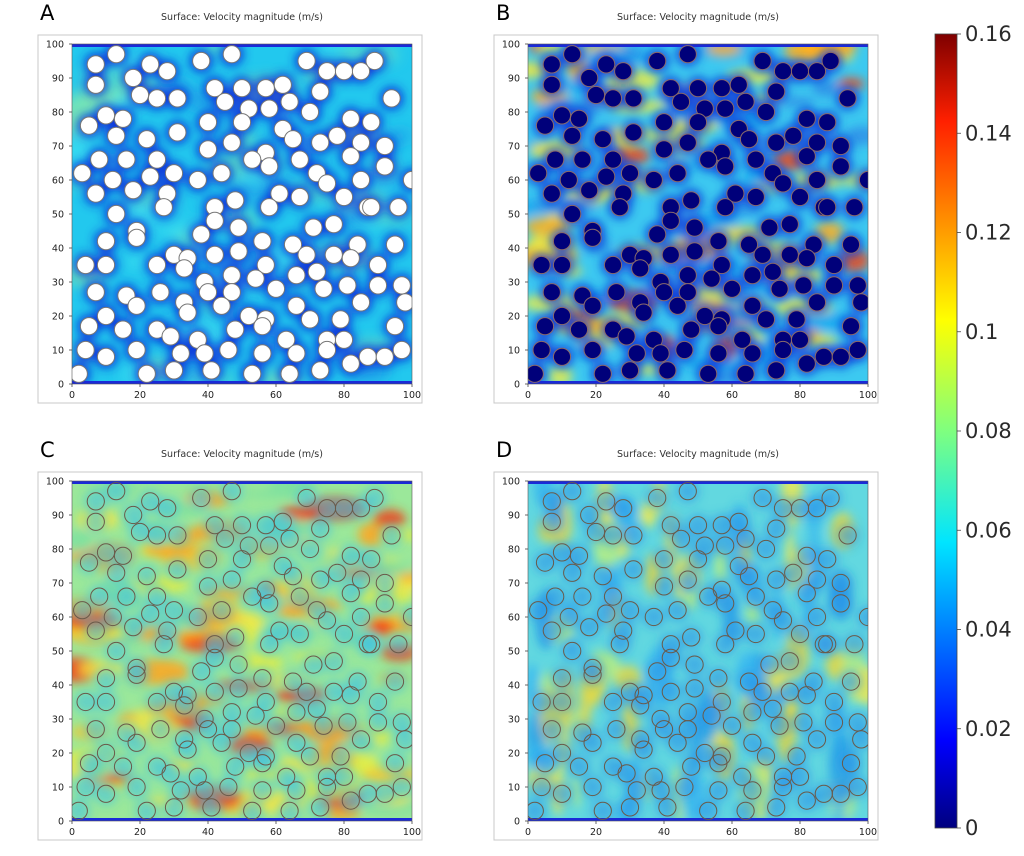  What do you see at coordinates (514, 618) in the screenshot?
I see `y-tick-label: 60` at bounding box center [514, 618].